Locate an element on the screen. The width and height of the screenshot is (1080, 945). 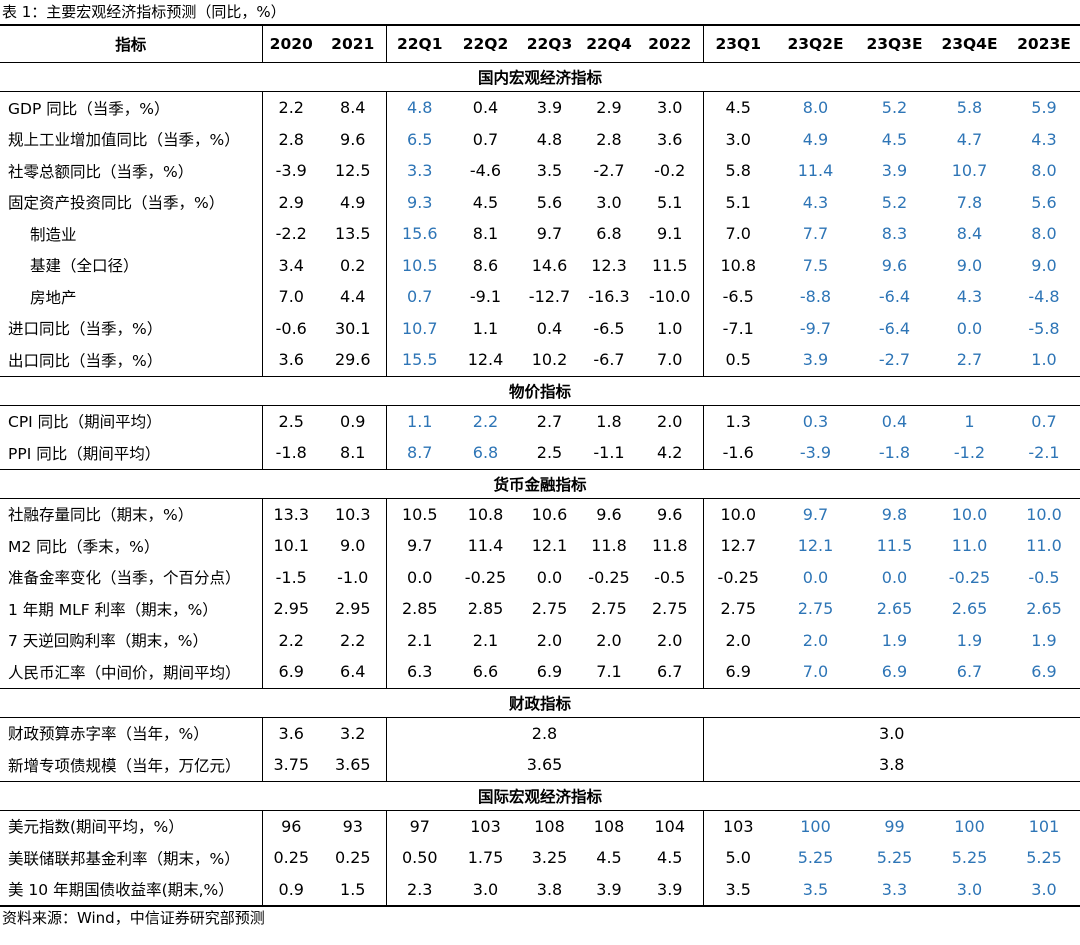
cell-2021: 8.1 is located at coordinates (353, 453).